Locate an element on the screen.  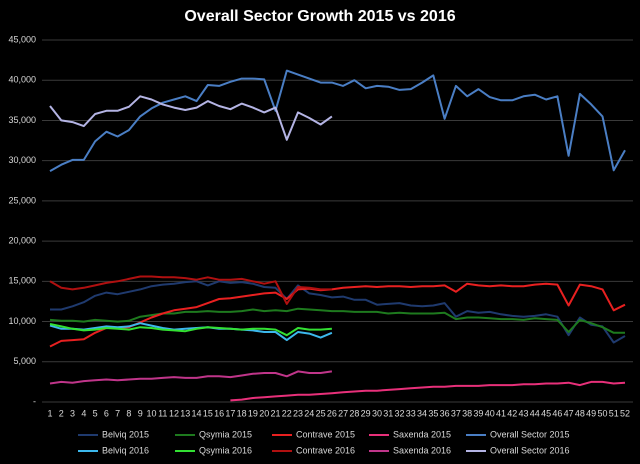
x-tick-label: 25 is located at coordinates (321, 413).